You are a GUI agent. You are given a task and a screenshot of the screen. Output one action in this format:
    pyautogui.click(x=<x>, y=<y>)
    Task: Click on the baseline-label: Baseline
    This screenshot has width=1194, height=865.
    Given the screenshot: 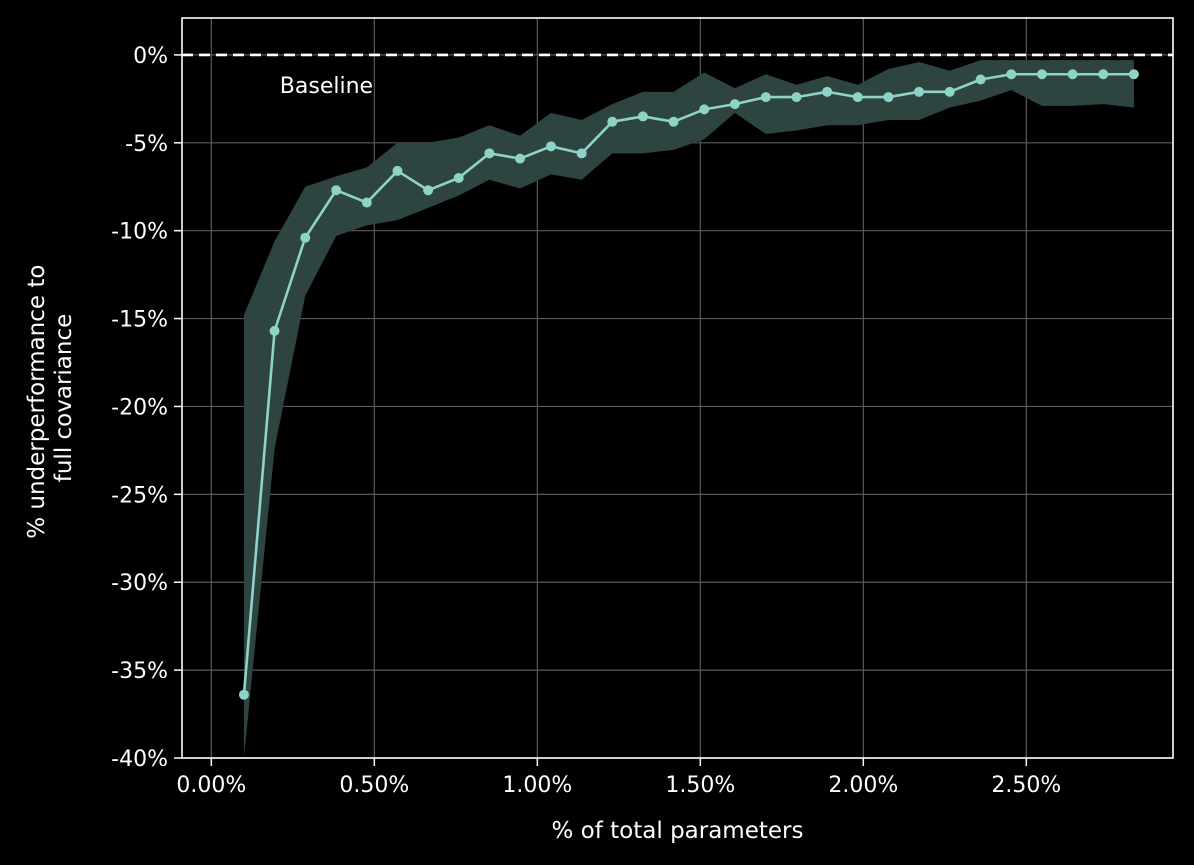 What is the action you would take?
    pyautogui.click(x=326, y=86)
    